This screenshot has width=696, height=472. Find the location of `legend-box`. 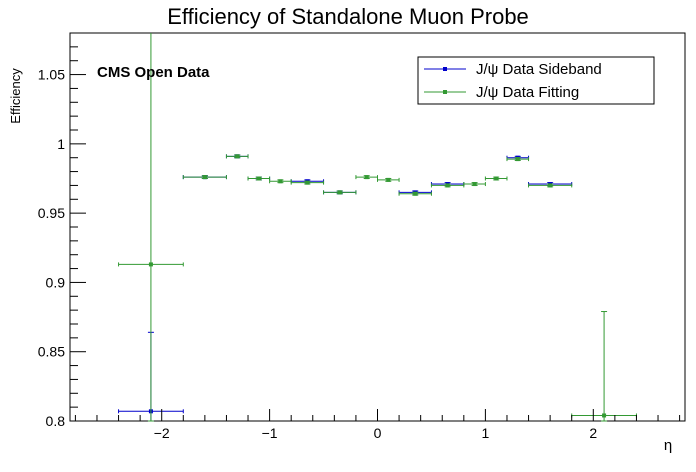

legend-box is located at coordinates (536, 80).